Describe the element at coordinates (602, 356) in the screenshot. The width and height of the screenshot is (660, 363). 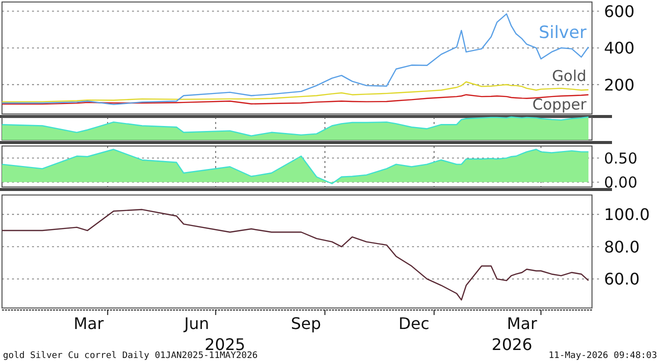
I see `text: 11-May-2026 09:48:03` at that location.